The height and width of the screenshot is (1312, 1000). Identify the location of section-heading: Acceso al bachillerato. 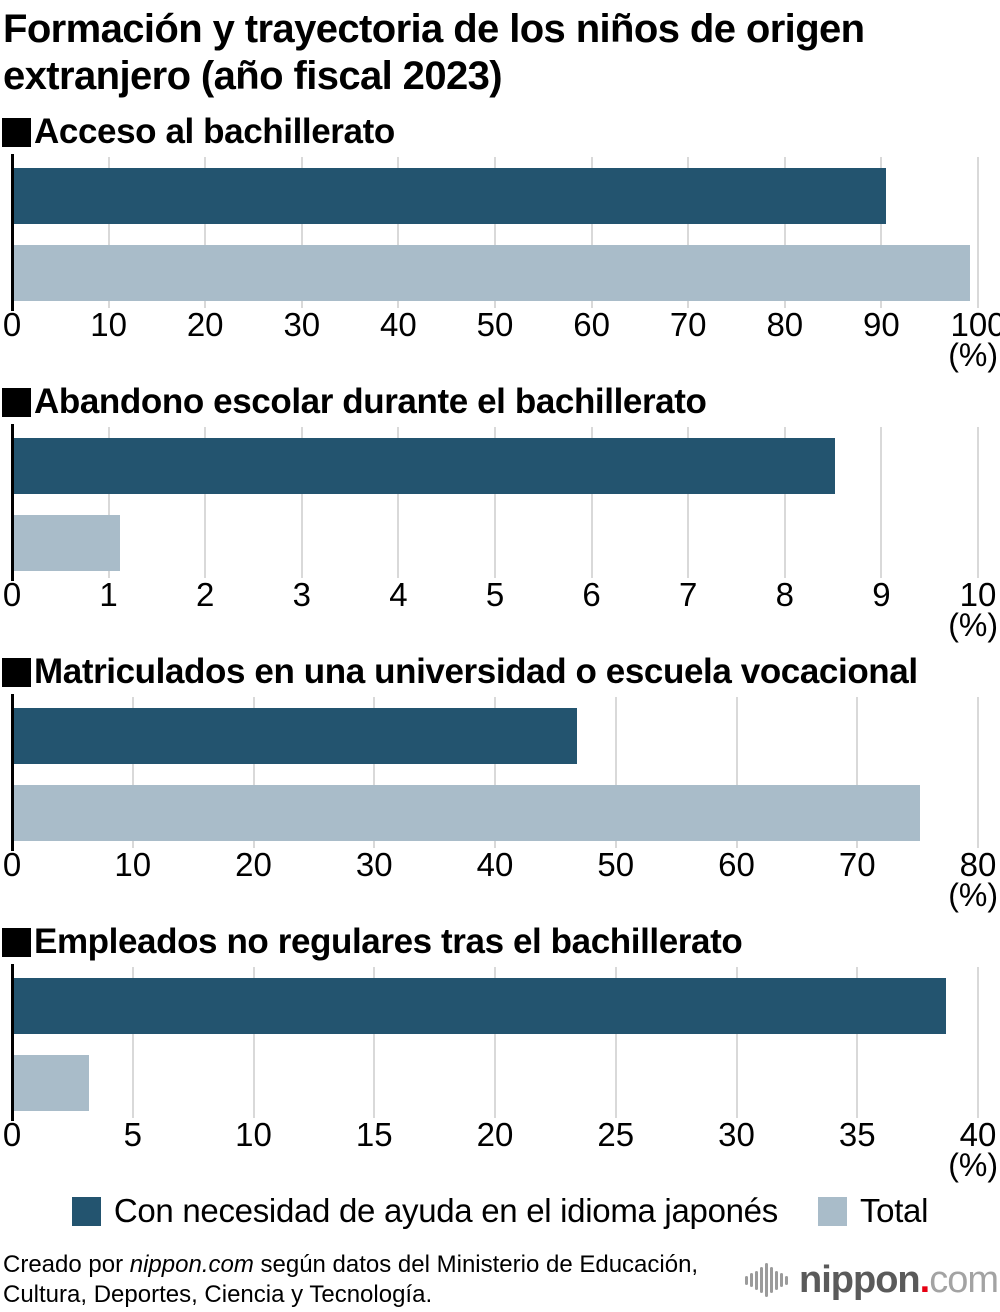
(500, 132).